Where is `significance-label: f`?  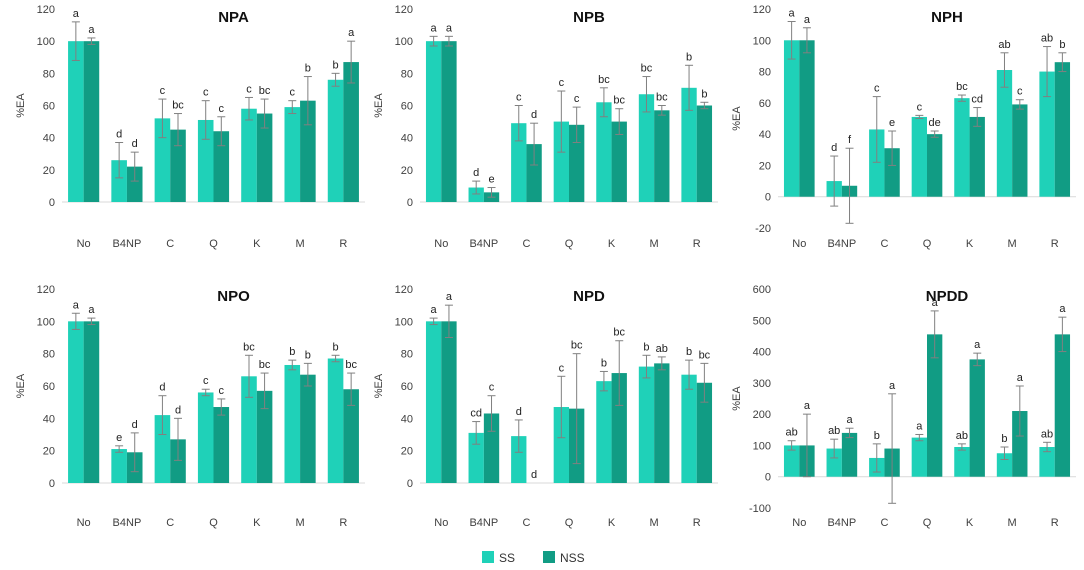
significance-label: f is located at coordinates (850, 140).